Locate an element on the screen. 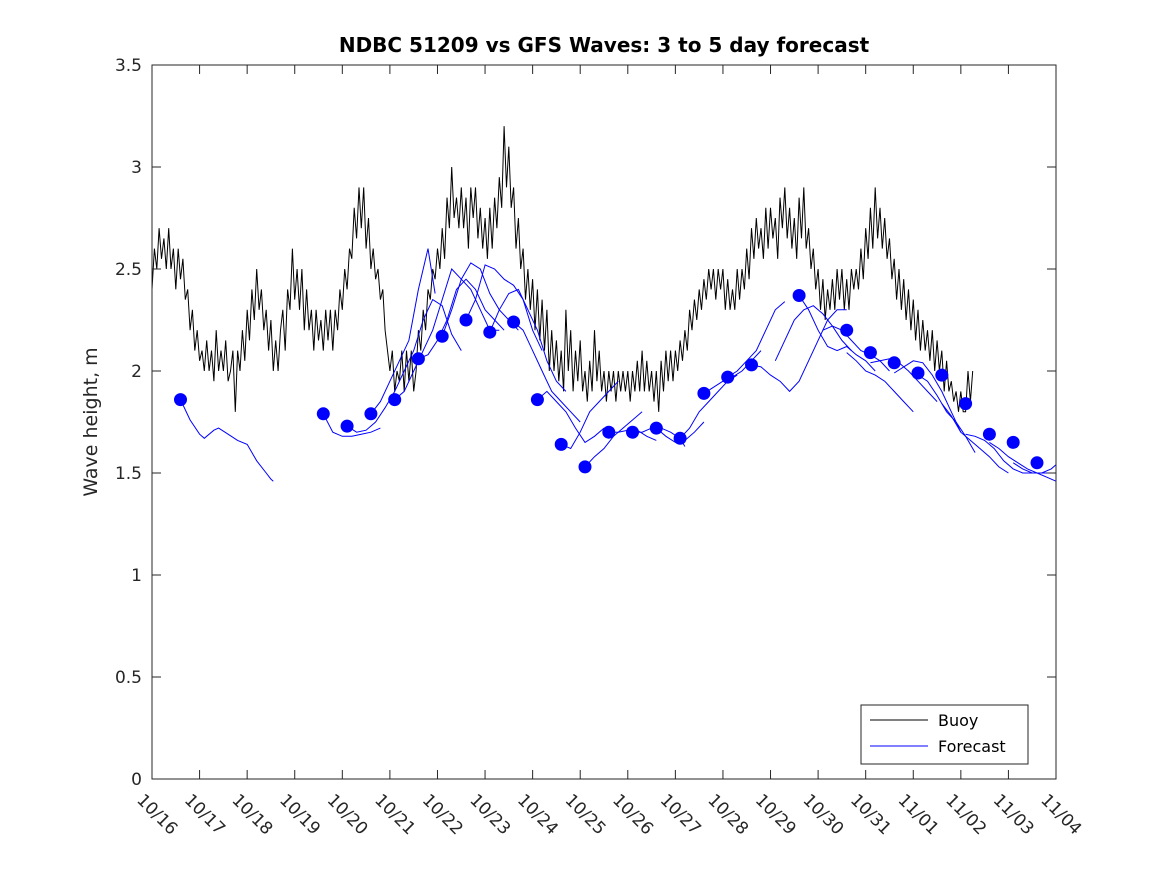  x-tick-label: 10/28 is located at coordinates (727, 814).